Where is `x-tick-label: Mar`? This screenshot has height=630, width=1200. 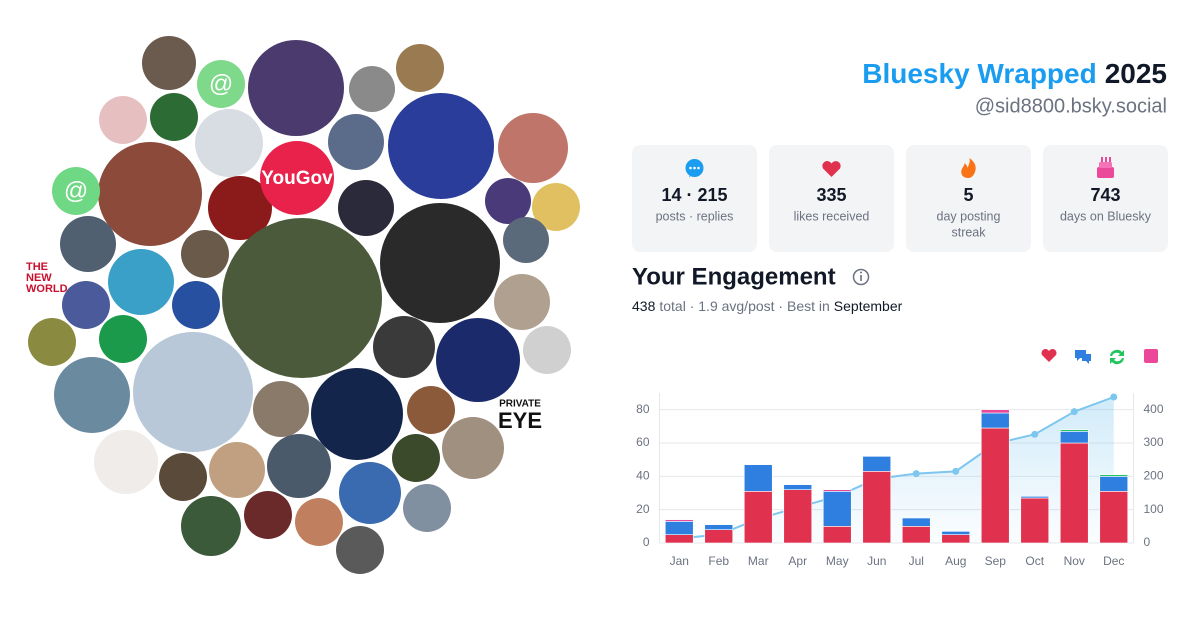 x-tick-label: Mar is located at coordinates (758, 561).